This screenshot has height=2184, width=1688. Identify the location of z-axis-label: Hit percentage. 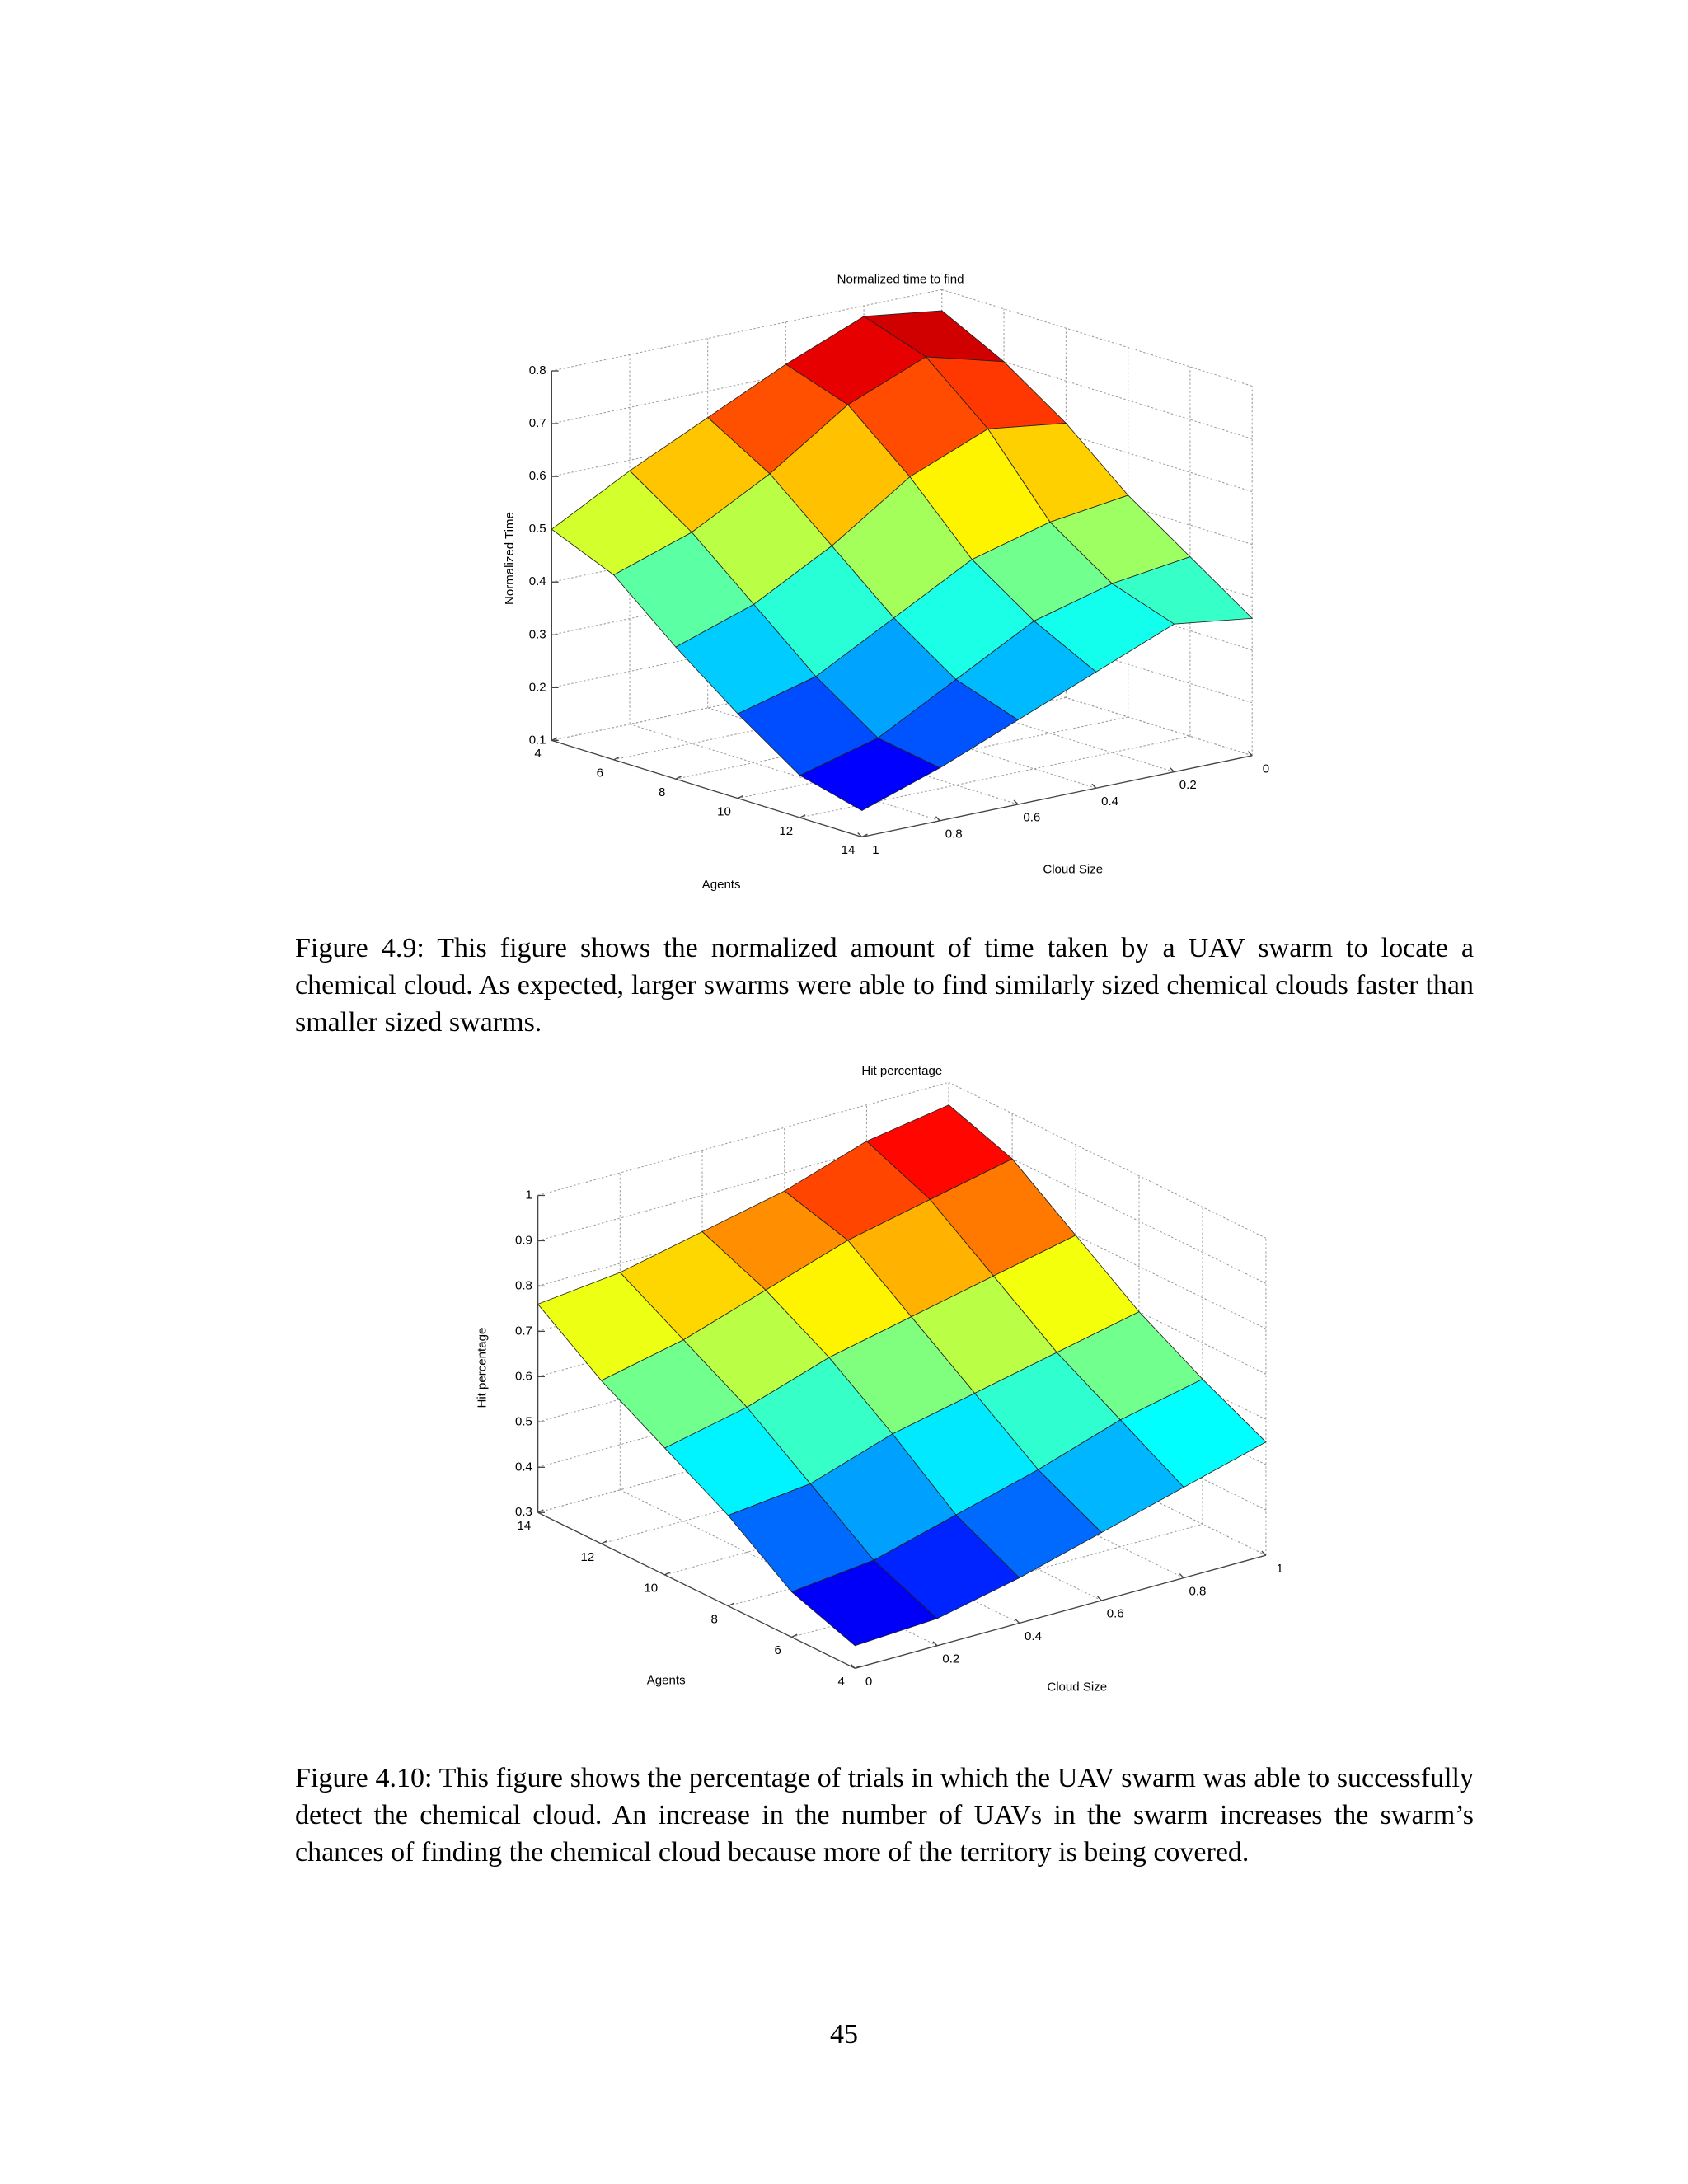
(483, 1368).